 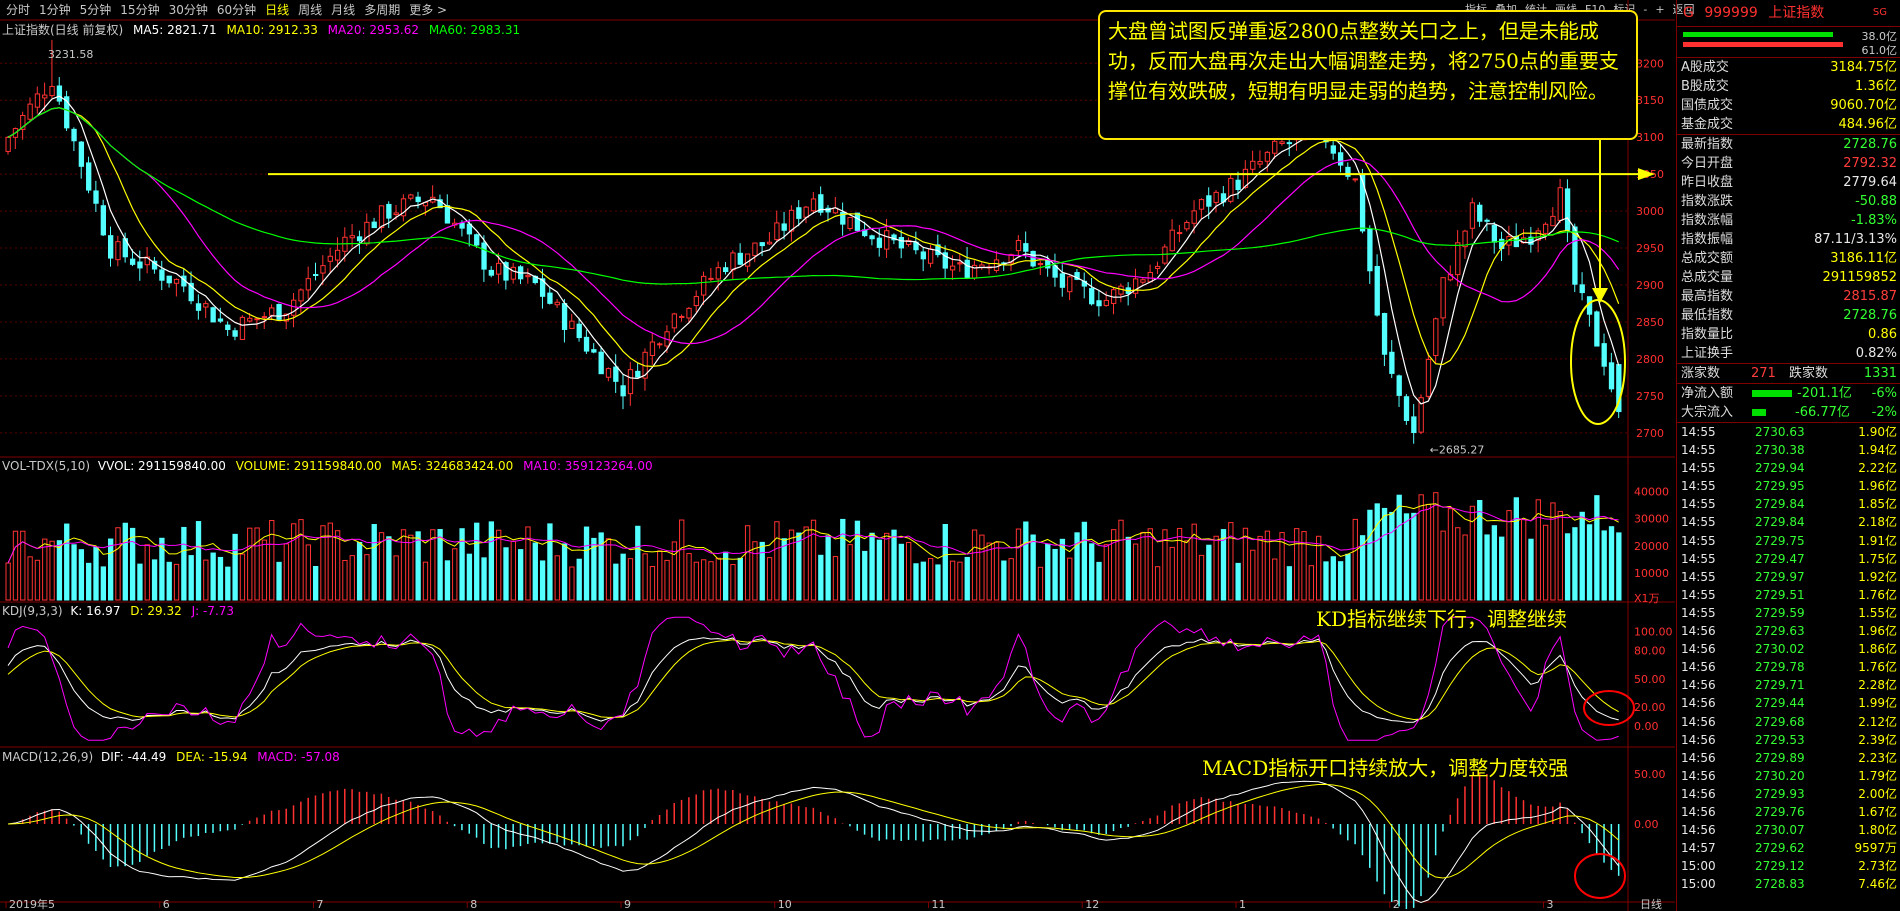 What do you see at coordinates (1788, 163) in the screenshot?
I see `quote-row-1: 今日开盘 2792.32` at bounding box center [1788, 163].